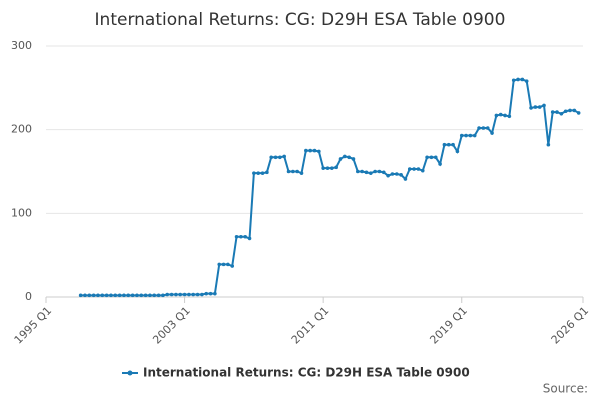  What do you see at coordinates (310, 325) in the screenshot?
I see `x-tick-label: 2011 Q1` at bounding box center [310, 325].